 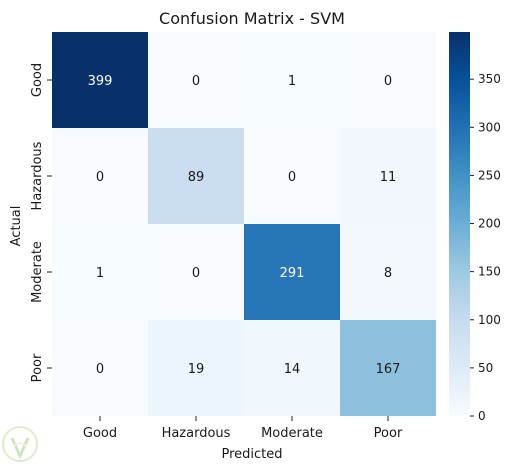 I want to click on colorbar-tick-label: 350, so click(x=489, y=79).